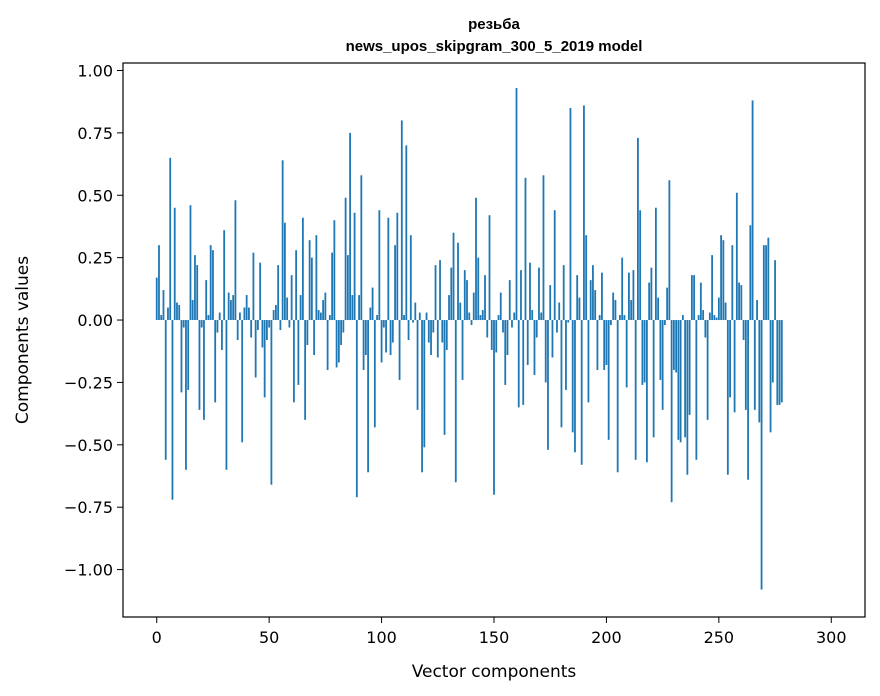  I want to click on y-tick-label: −0.75, so click(88, 507).